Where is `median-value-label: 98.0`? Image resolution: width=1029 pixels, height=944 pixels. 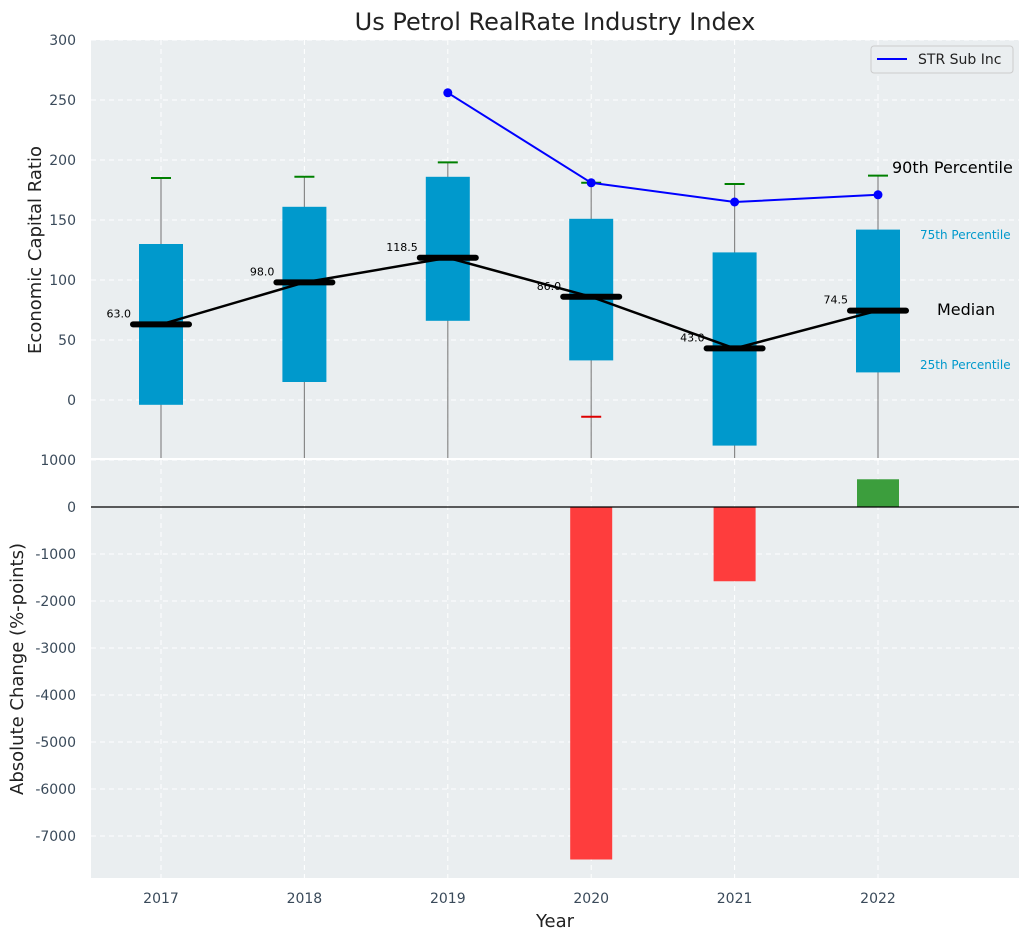 median-value-label: 98.0 is located at coordinates (262, 271).